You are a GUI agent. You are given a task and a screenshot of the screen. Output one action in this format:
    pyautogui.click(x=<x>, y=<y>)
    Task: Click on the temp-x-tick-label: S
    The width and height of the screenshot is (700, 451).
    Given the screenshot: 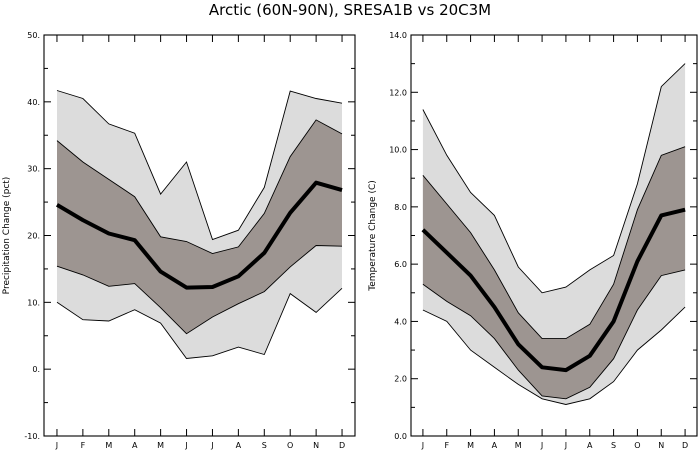 What is the action you would take?
    pyautogui.click(x=613, y=445)
    